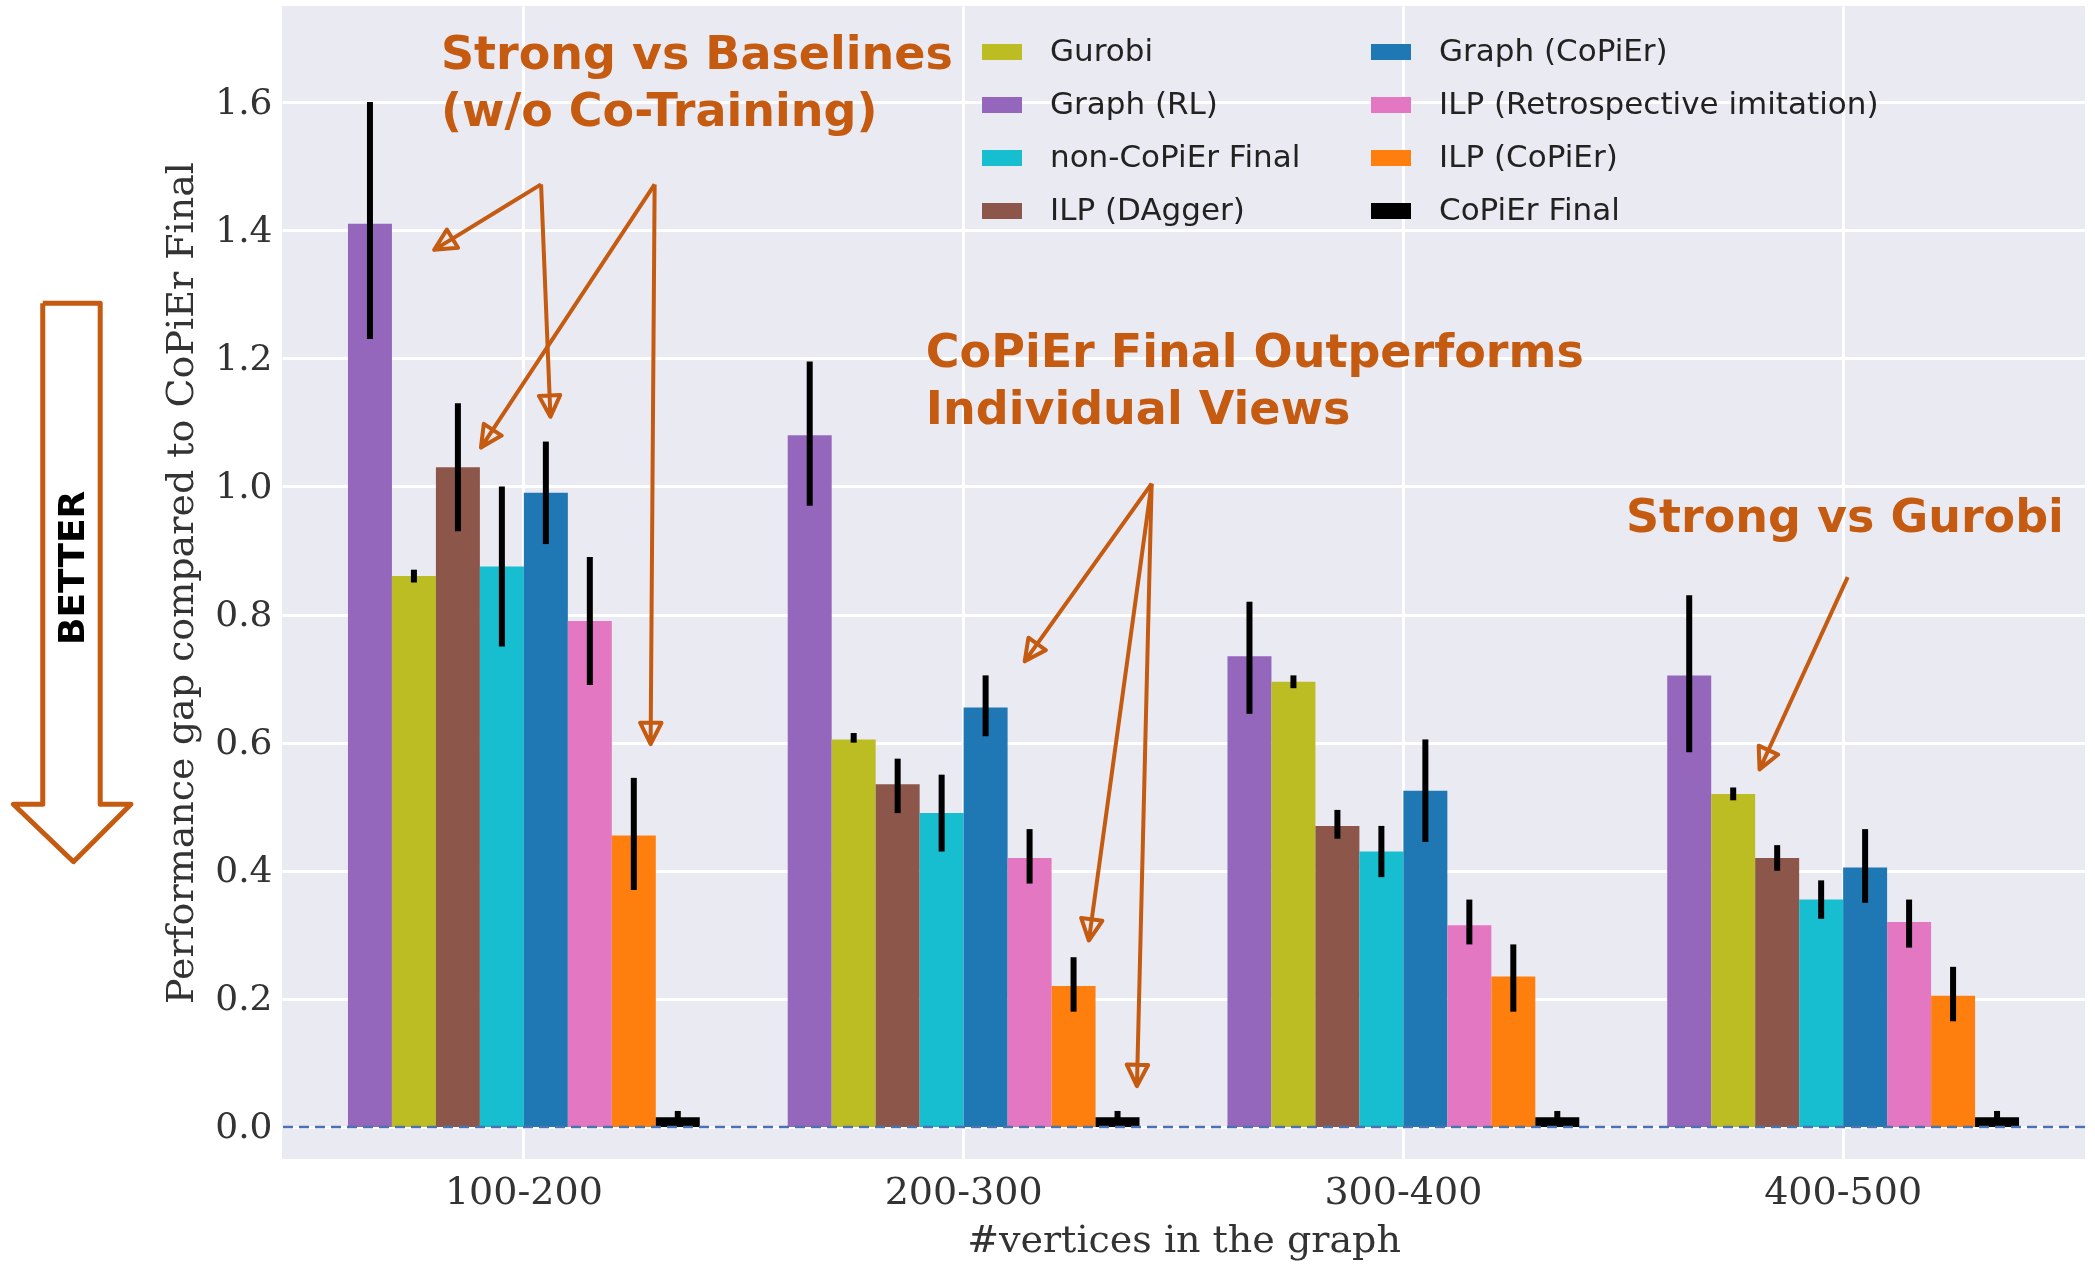 The image size is (2095, 1284). What do you see at coordinates (244, 485) in the screenshot?
I see `y-tick-label: 1.0` at bounding box center [244, 485].